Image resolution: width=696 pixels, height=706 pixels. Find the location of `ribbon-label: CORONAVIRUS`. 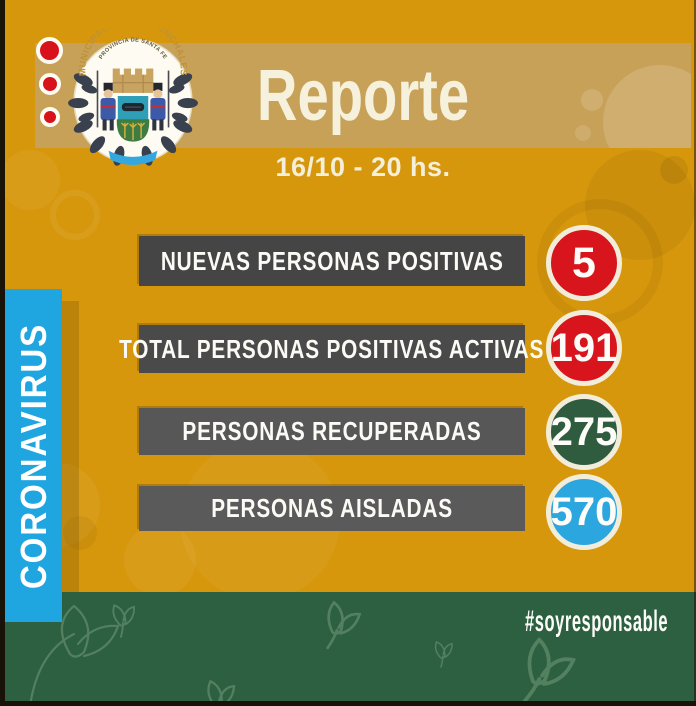

ribbon-label: CORONAVIRUS is located at coordinates (33, 455).